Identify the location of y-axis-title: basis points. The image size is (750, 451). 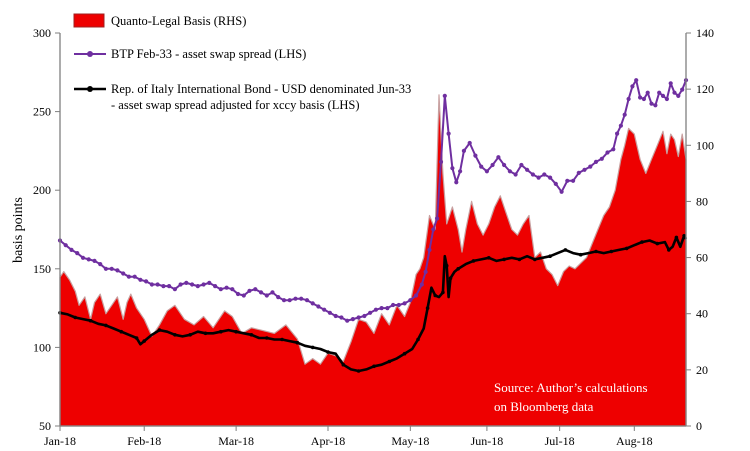
(18, 230).